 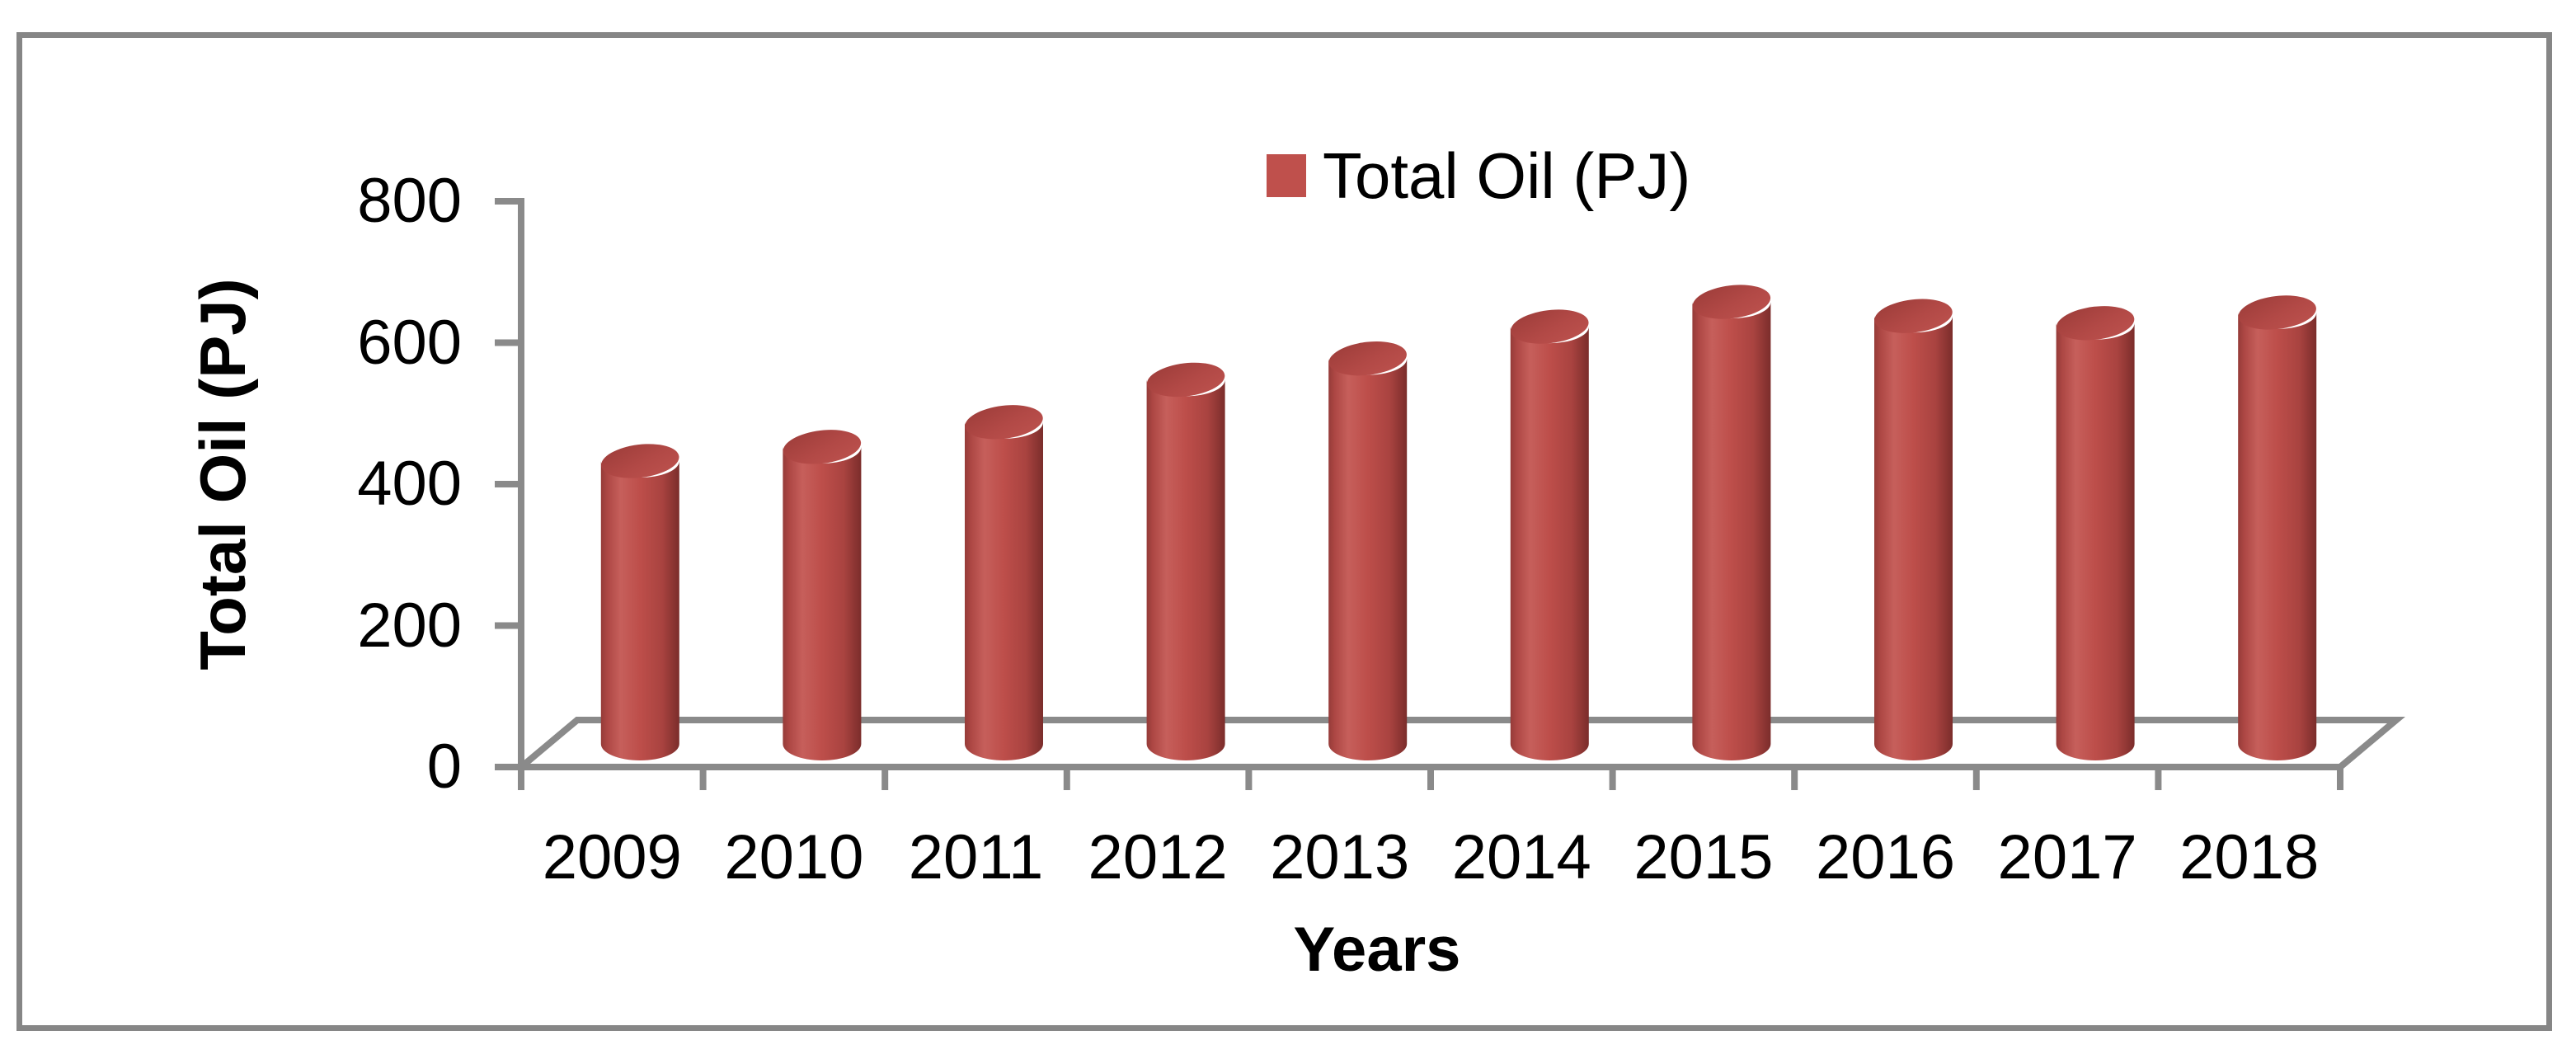 What do you see at coordinates (1885, 857) in the screenshot?
I see `x-tick-label-2016: 2016` at bounding box center [1885, 857].